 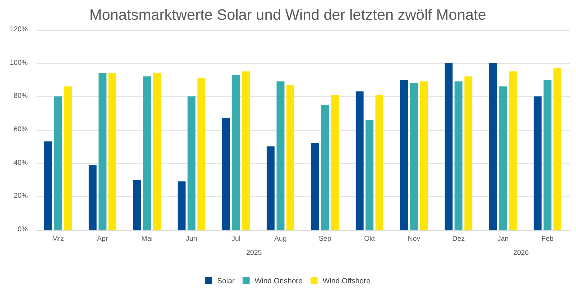 What do you see at coordinates (288, 15) in the screenshot?
I see `chart-title: Monatsmarktwerte Solar und Wind der letzten zwölf Monate` at bounding box center [288, 15].